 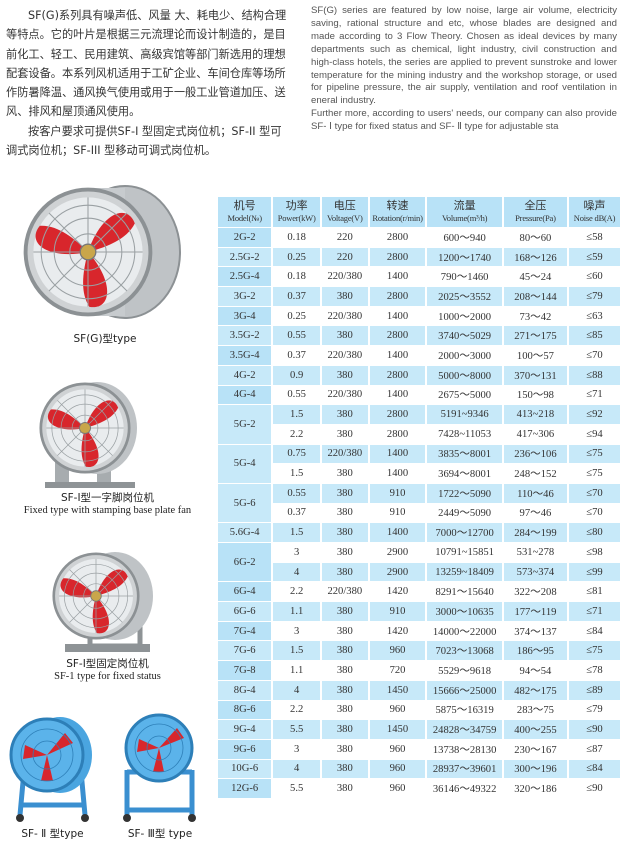 What do you see at coordinates (297, 552) in the screenshot?
I see `cell-power: 3` at bounding box center [297, 552].